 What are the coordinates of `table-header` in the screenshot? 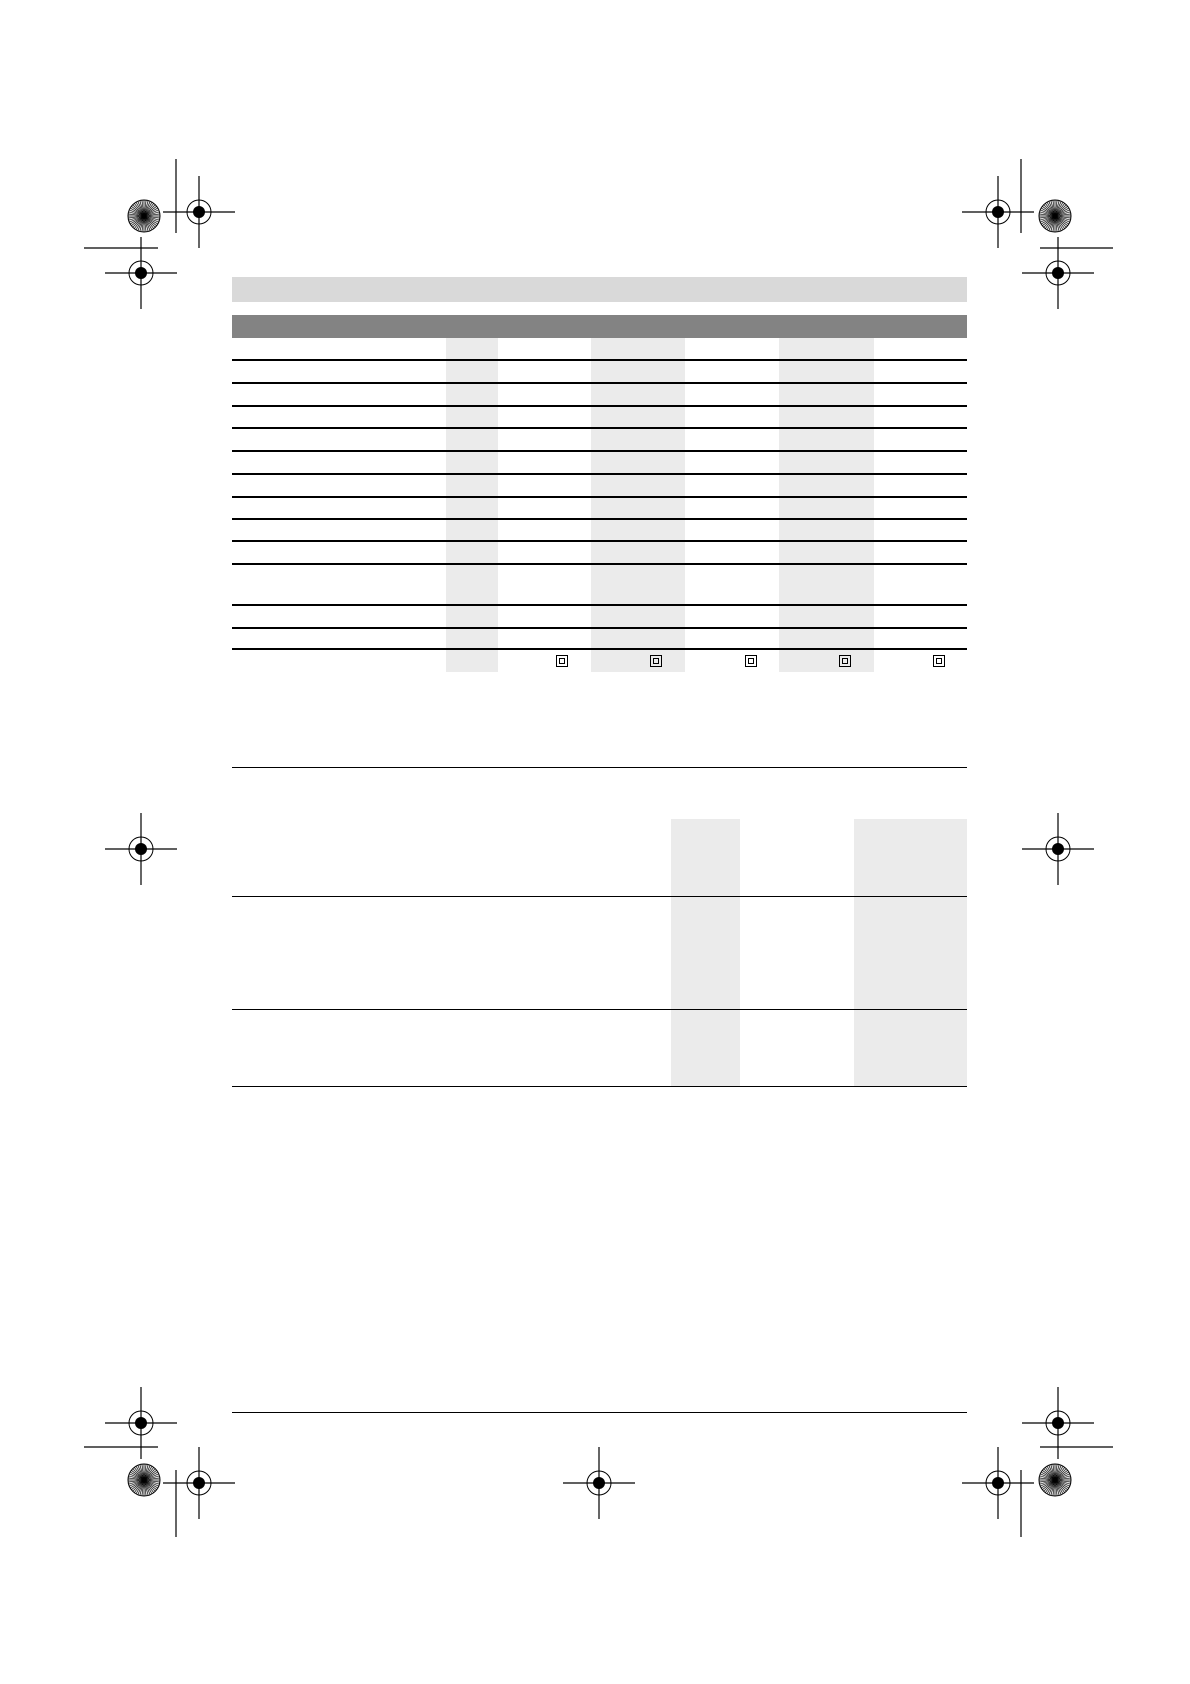 It's located at (599, 326).